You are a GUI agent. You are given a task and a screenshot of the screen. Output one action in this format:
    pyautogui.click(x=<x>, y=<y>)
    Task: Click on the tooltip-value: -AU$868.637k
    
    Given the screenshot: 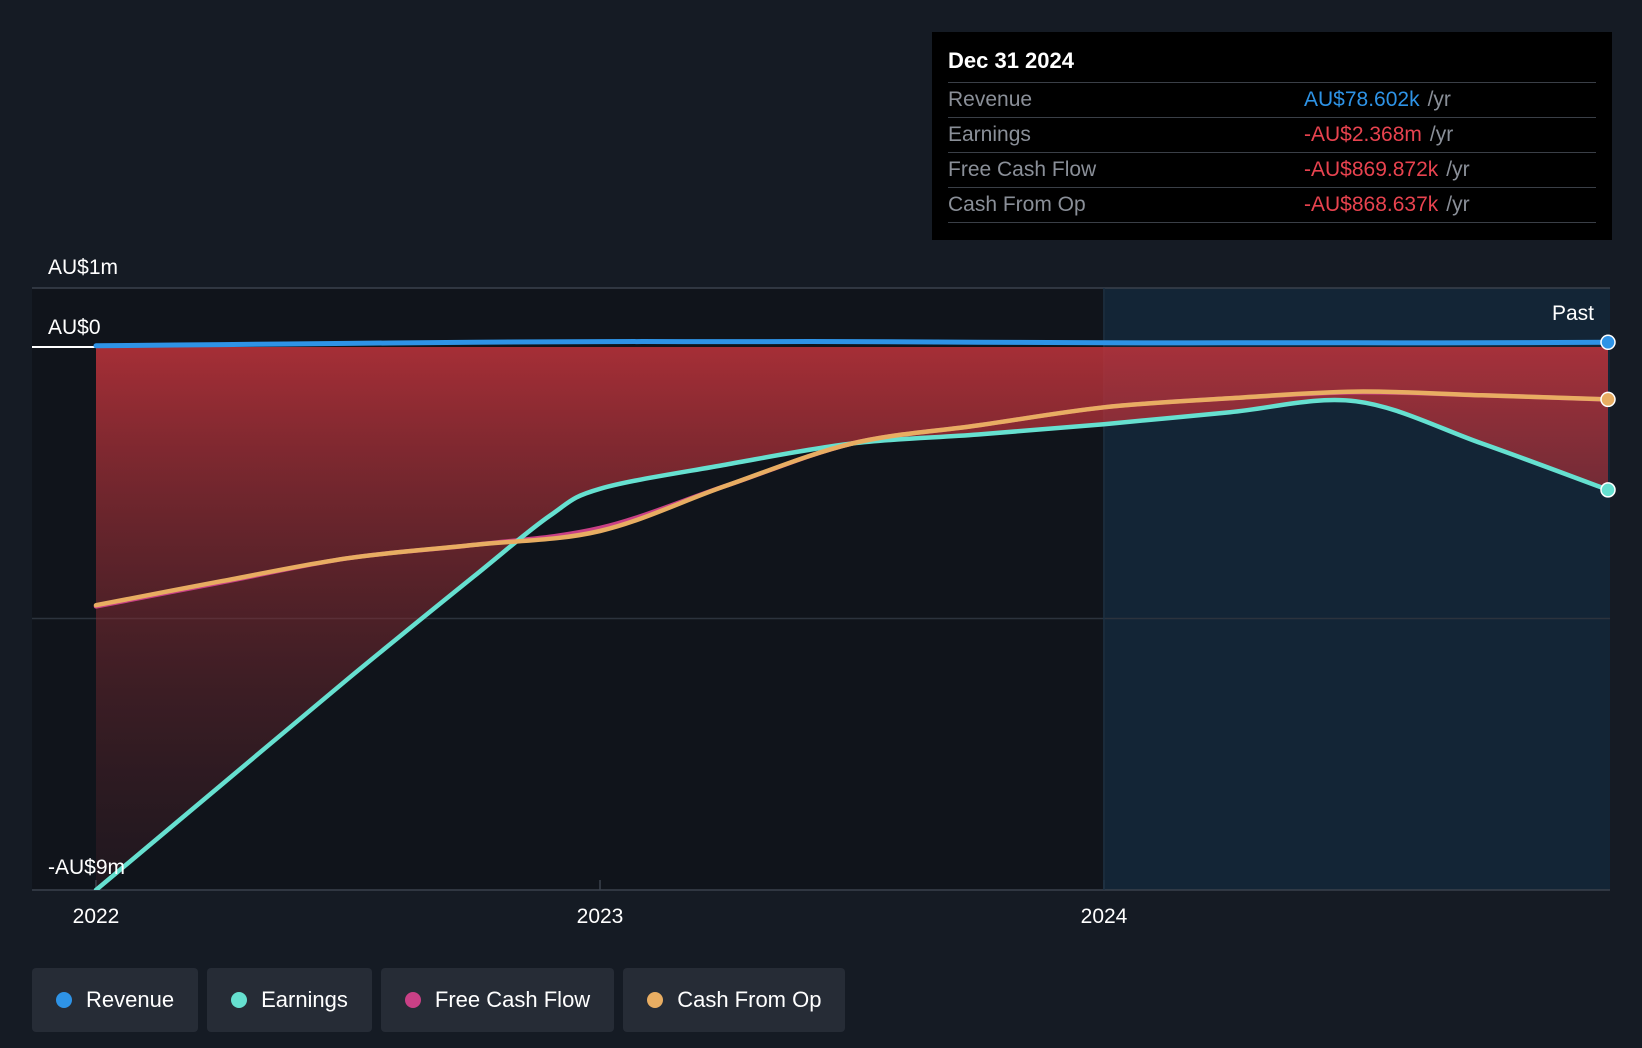 What is the action you would take?
    pyautogui.click(x=1371, y=204)
    